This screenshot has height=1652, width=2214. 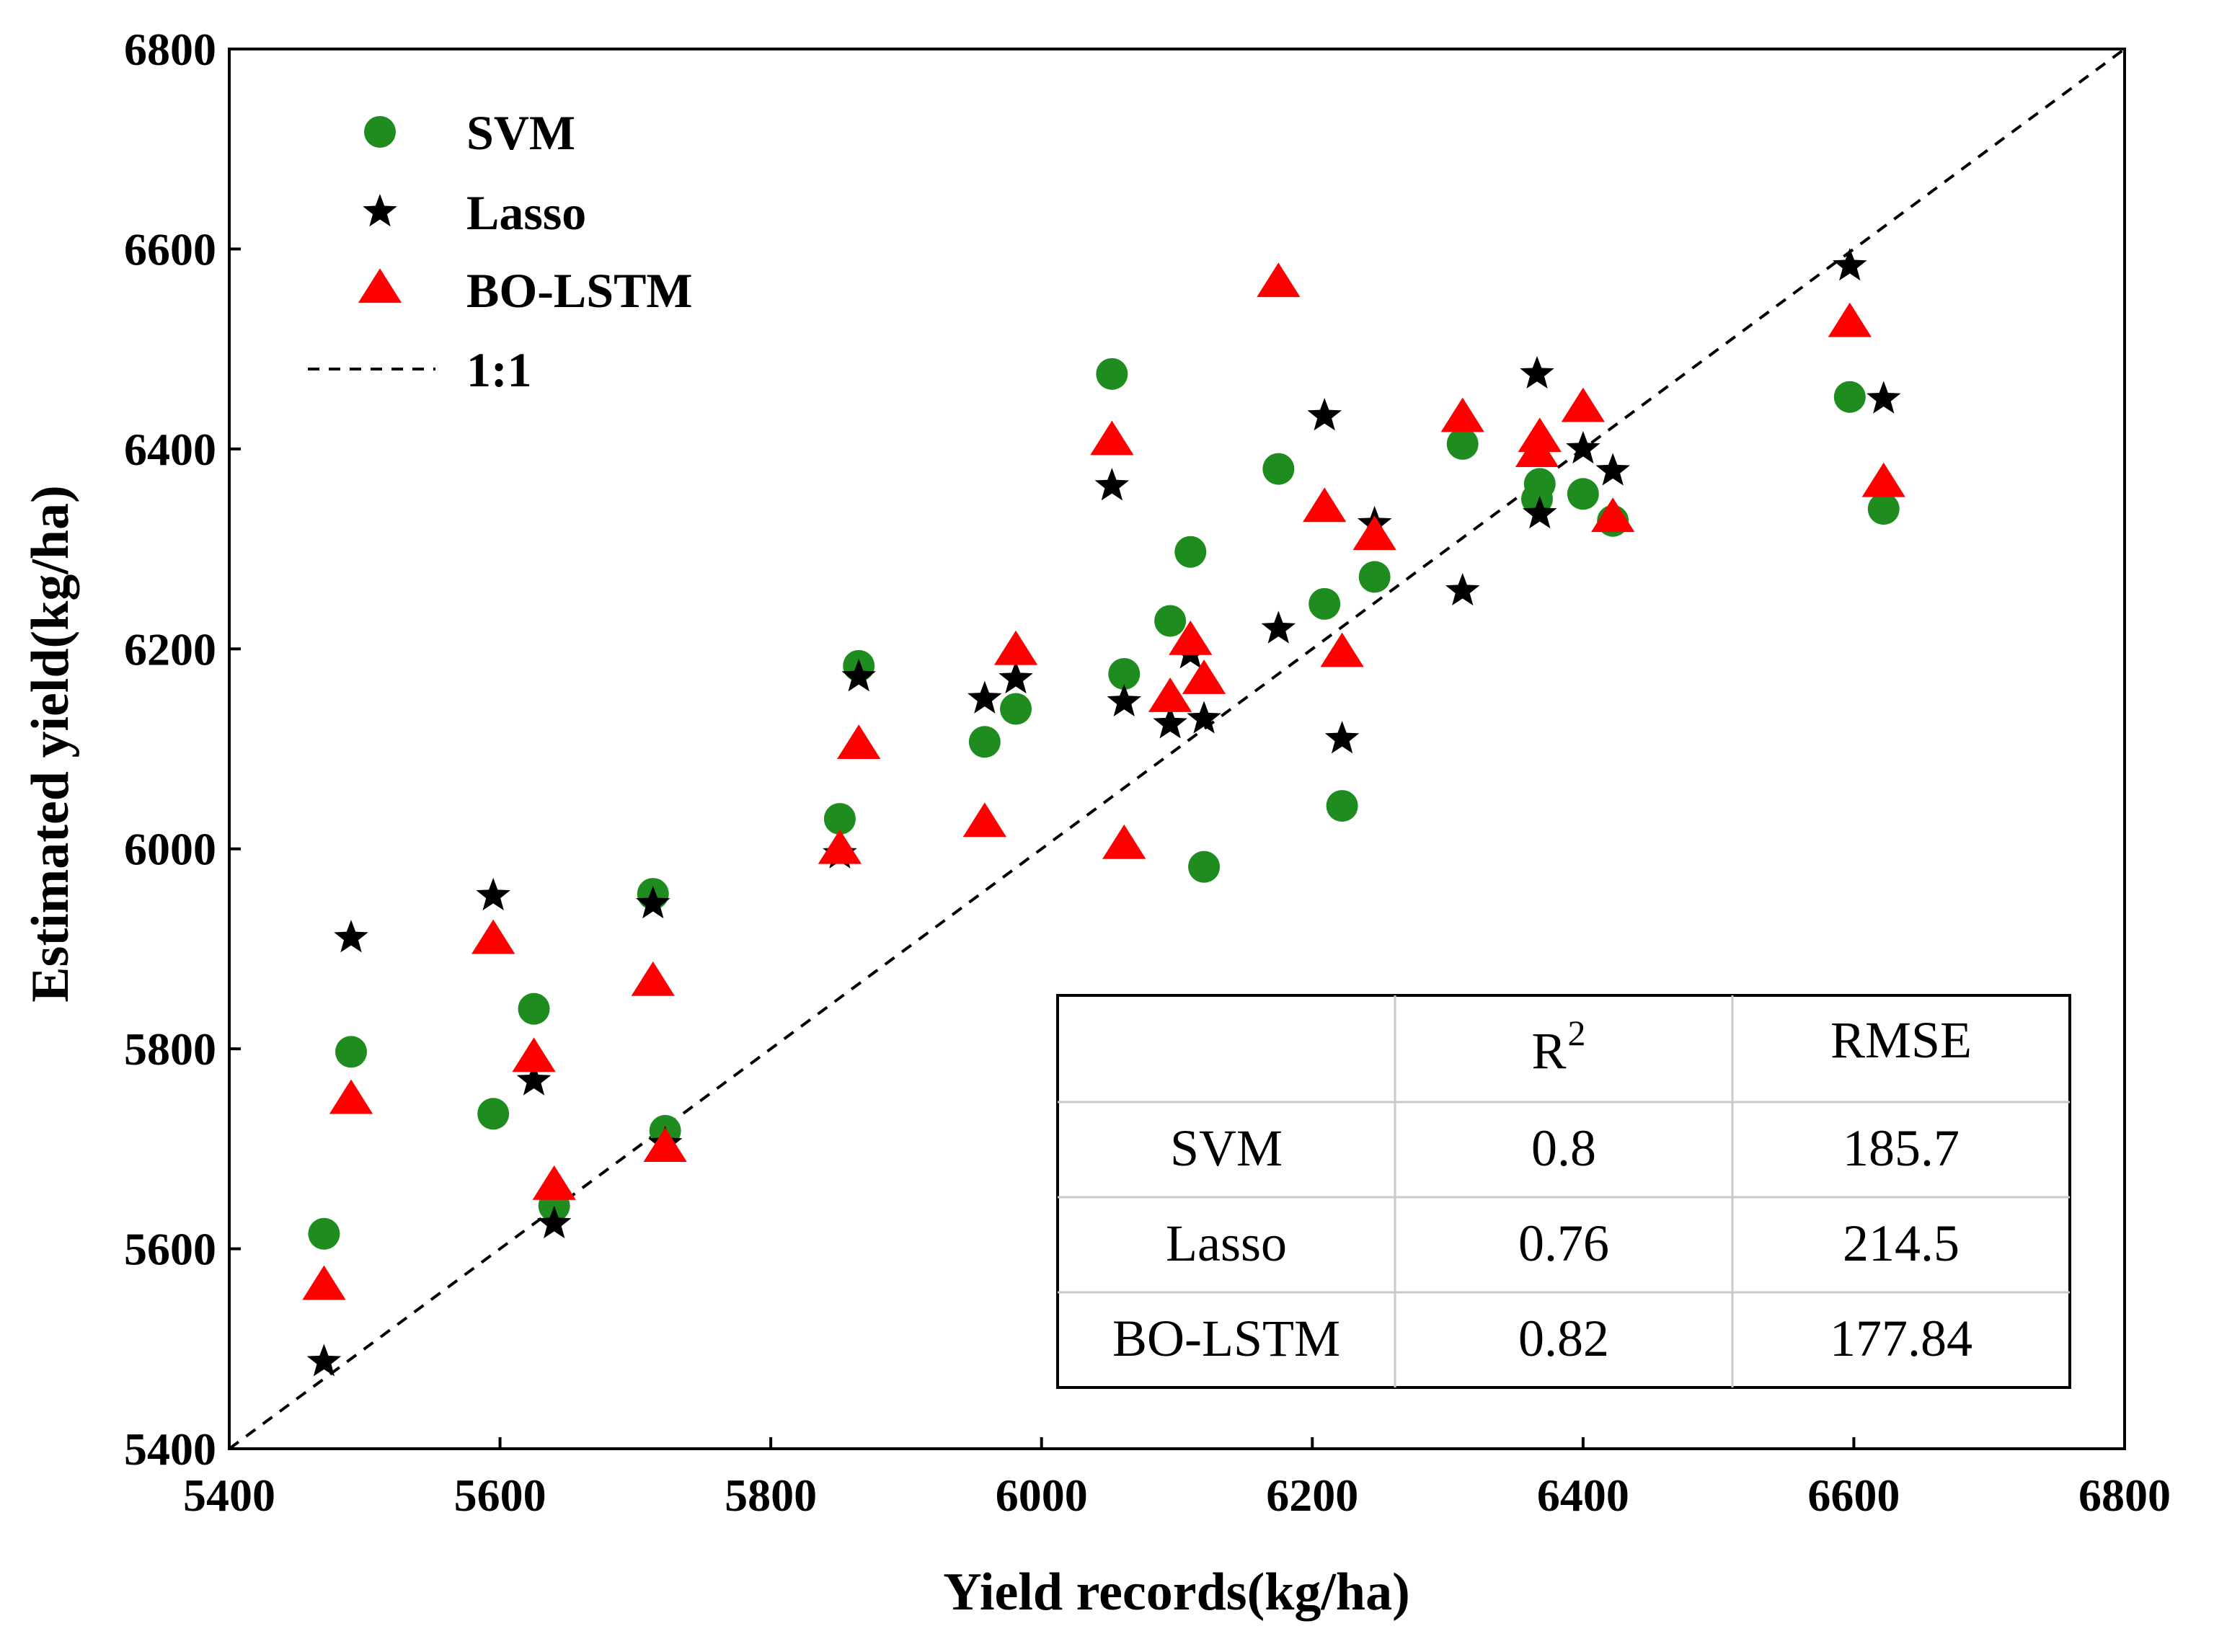 I want to click on x-tick-label-5800: 5800, so click(x=771, y=1495).